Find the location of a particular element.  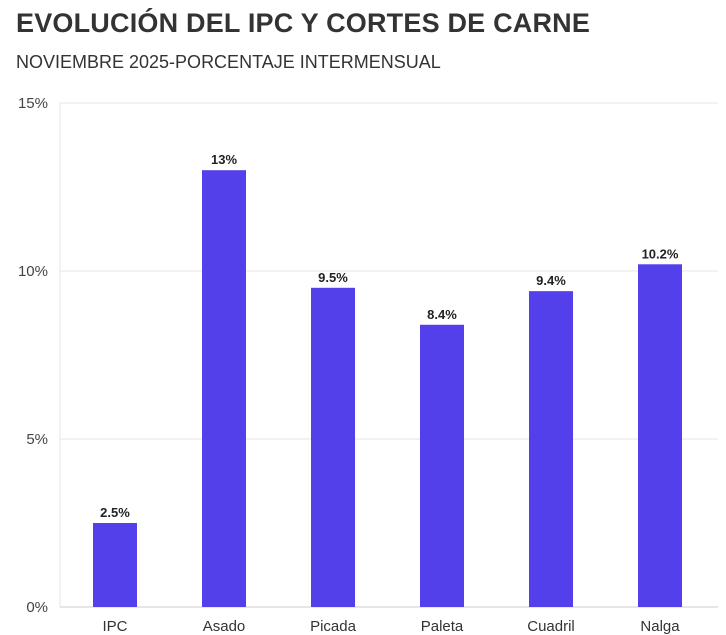

x-tick-label: Cuadril is located at coordinates (551, 626).